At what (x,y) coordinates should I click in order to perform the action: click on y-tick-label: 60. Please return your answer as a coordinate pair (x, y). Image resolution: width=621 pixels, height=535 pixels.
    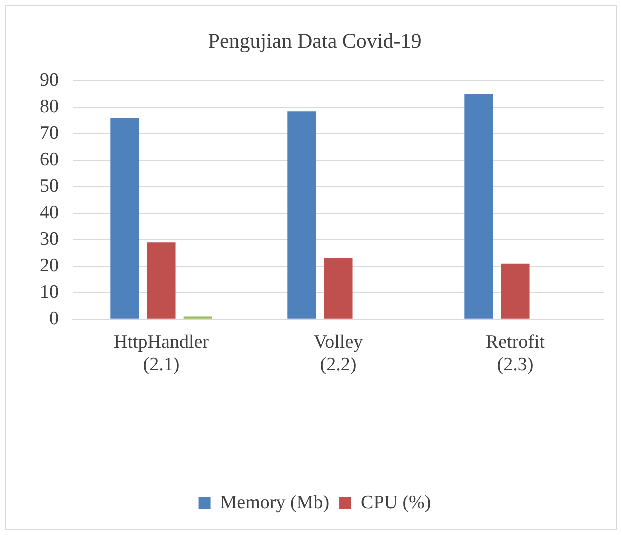
    Looking at the image, I should click on (49, 160).